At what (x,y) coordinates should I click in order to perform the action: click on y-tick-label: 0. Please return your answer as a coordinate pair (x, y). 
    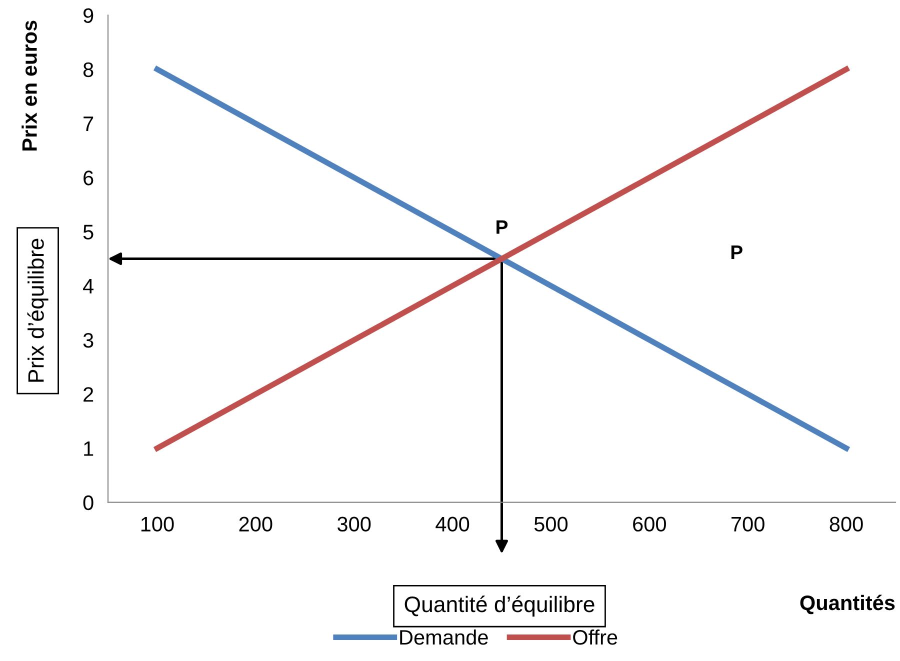
    Looking at the image, I should click on (88, 502).